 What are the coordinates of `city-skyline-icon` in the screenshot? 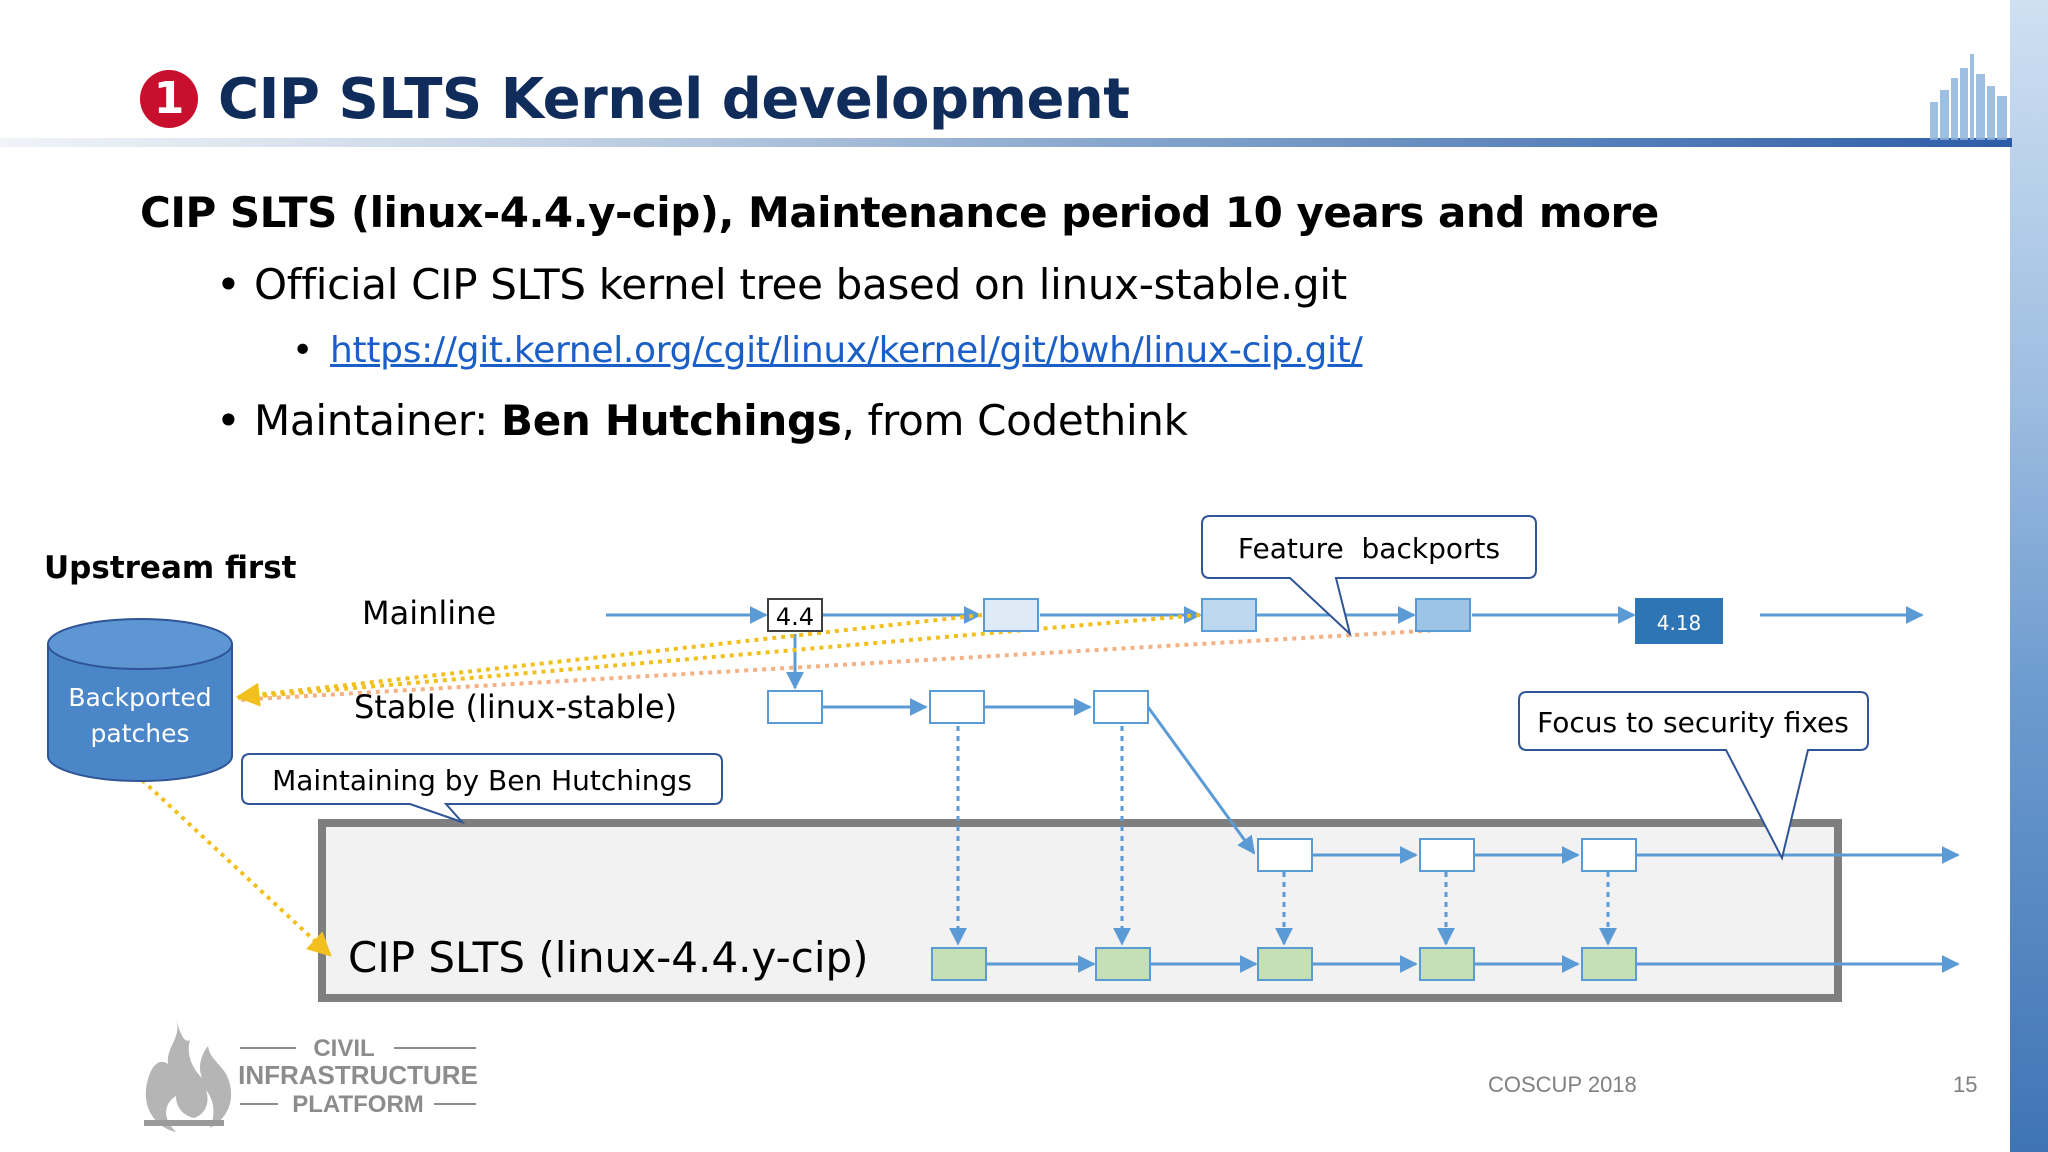 It's located at (1968, 97).